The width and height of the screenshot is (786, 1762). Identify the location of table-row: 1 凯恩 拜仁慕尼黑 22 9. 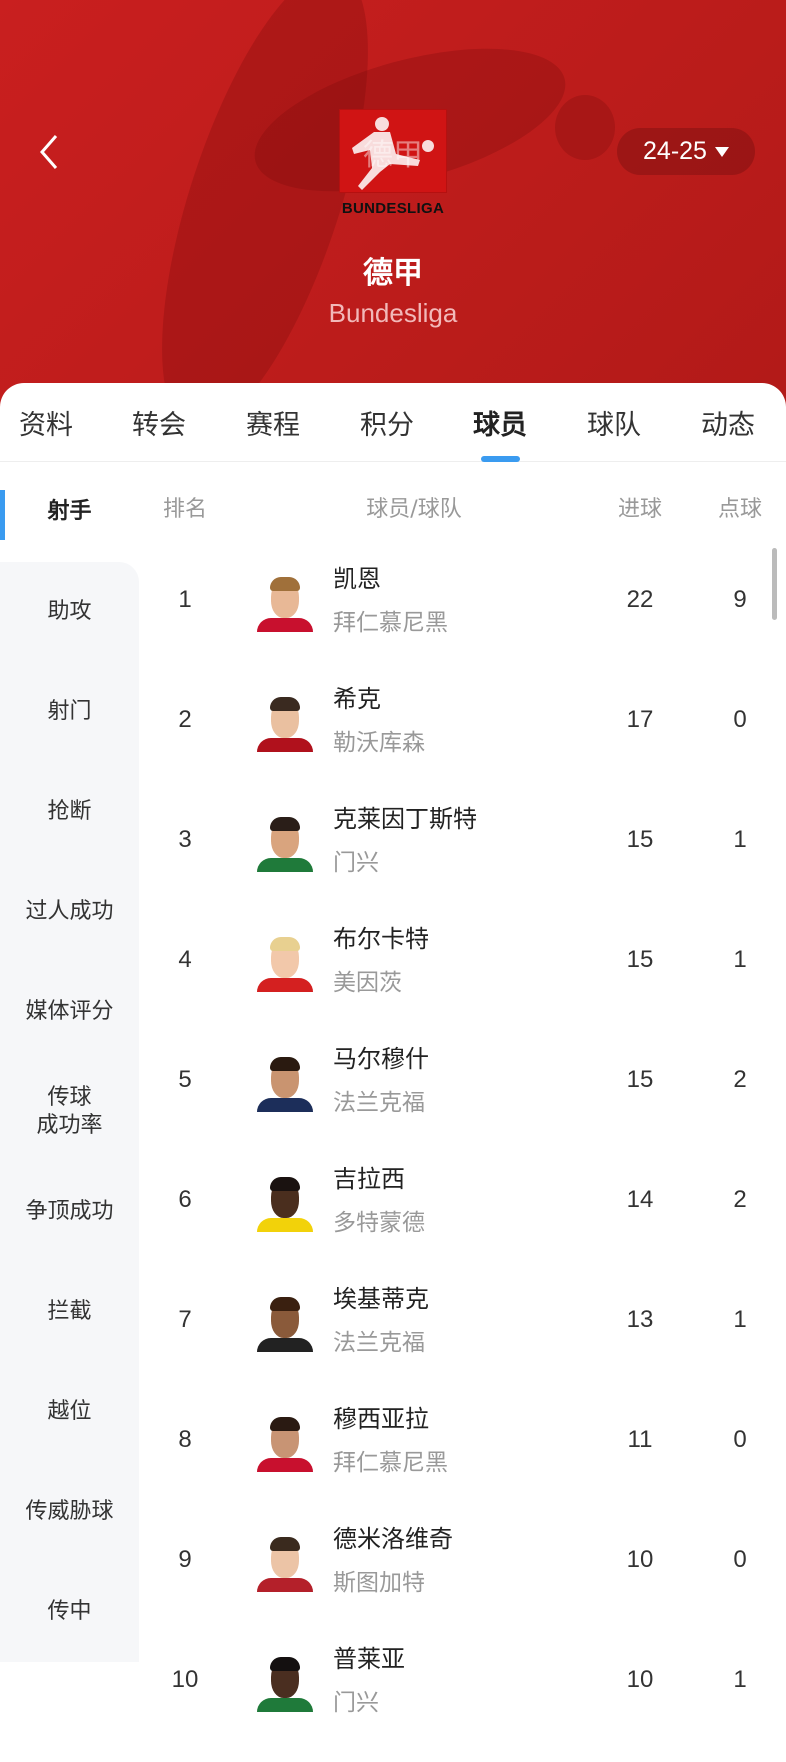
(462, 602).